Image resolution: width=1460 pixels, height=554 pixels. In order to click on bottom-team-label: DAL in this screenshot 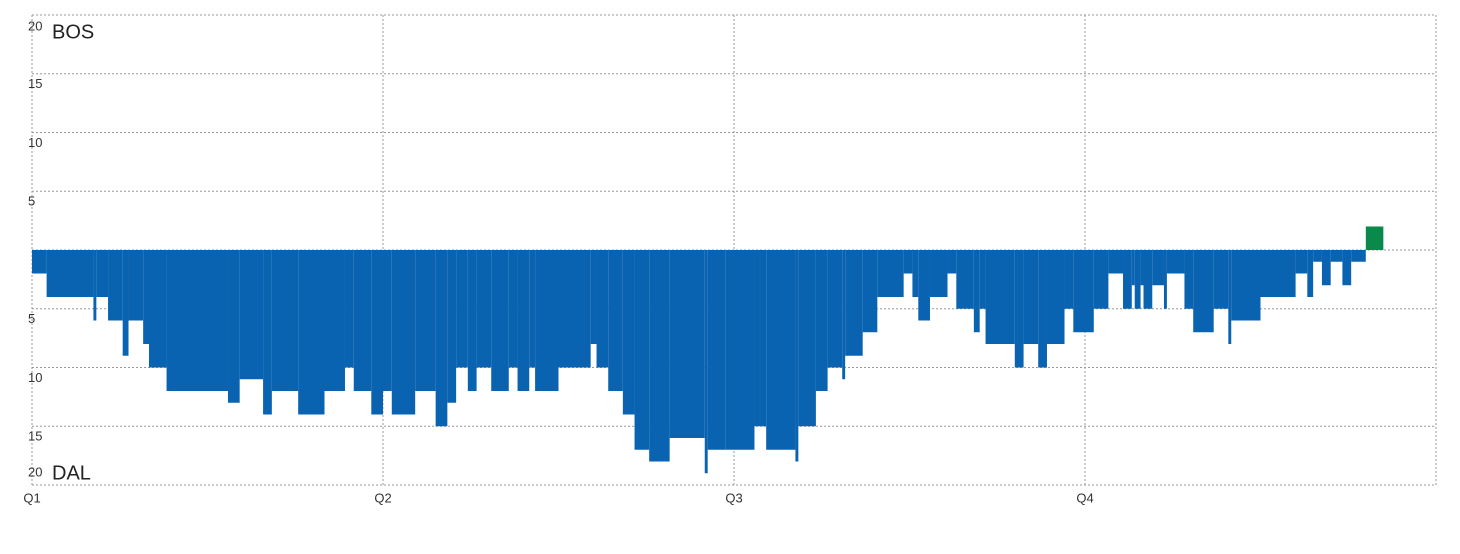, I will do `click(71, 473)`.